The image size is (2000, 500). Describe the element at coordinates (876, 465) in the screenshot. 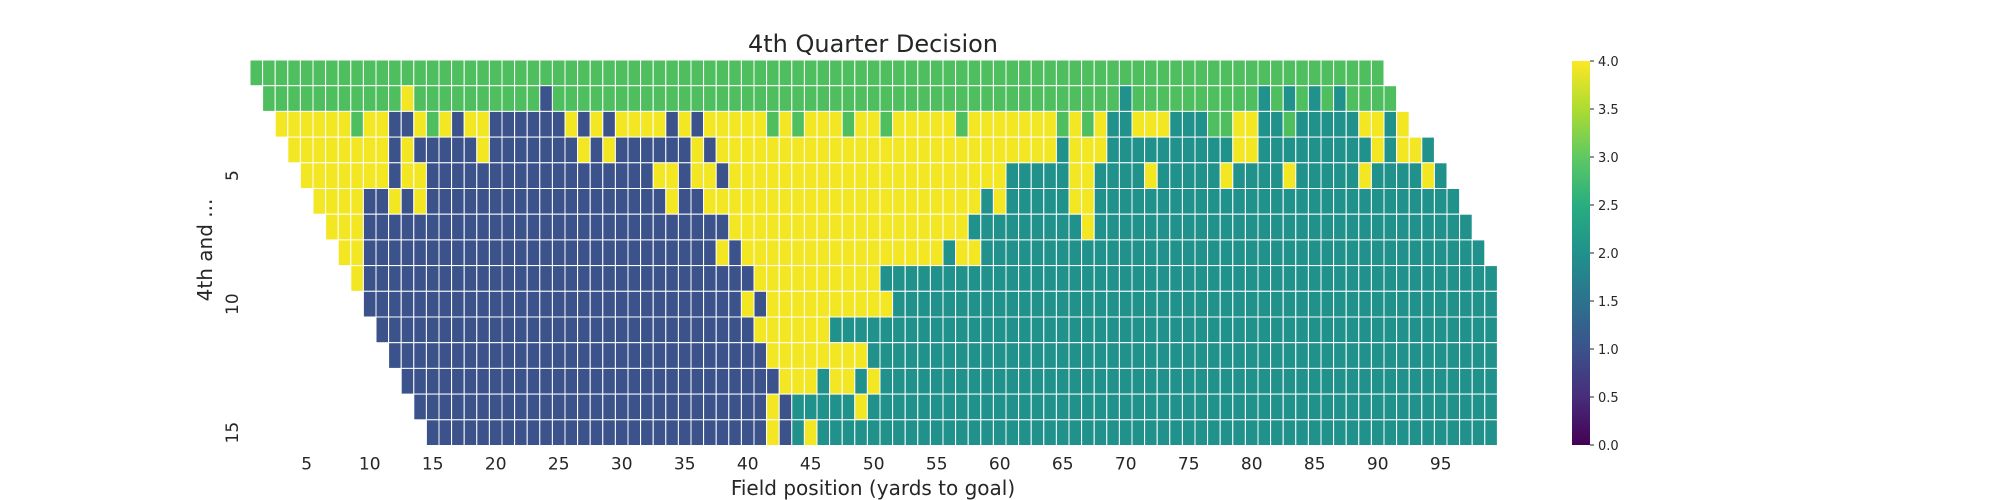

I see `x-axis-ticks: 5 10 15 20 25 30 35 40 45 50 55 60 65 70 75 80 85 90 95` at that location.